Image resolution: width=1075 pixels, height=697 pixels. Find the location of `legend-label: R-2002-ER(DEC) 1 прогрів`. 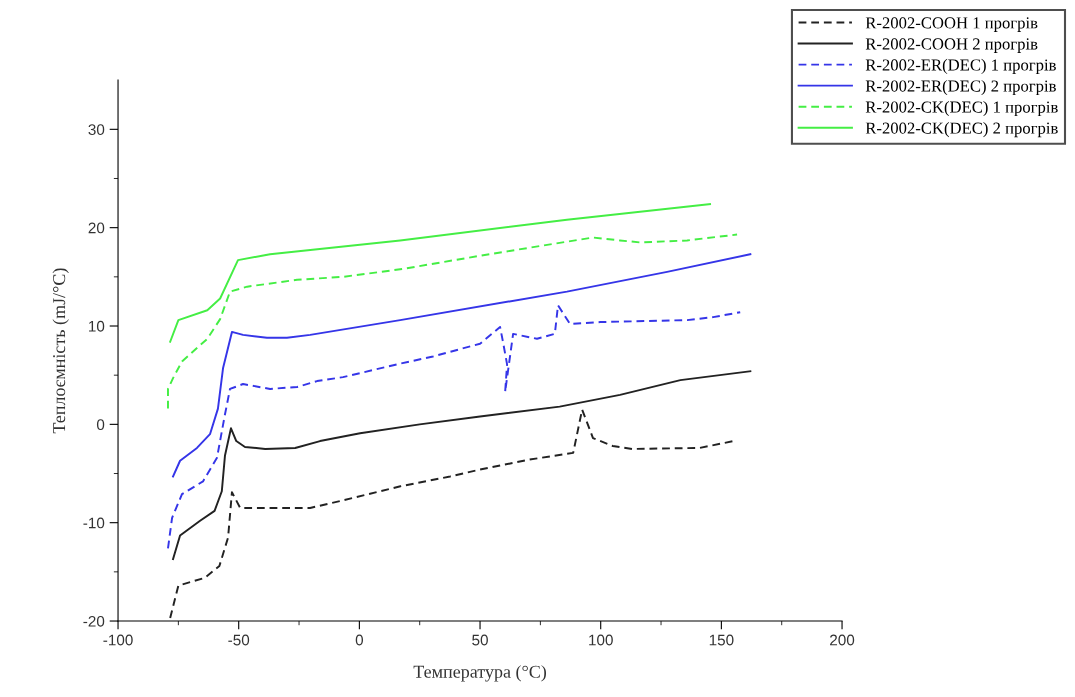

legend-label: R-2002-ER(DEC) 1 прогрів is located at coordinates (960, 66).